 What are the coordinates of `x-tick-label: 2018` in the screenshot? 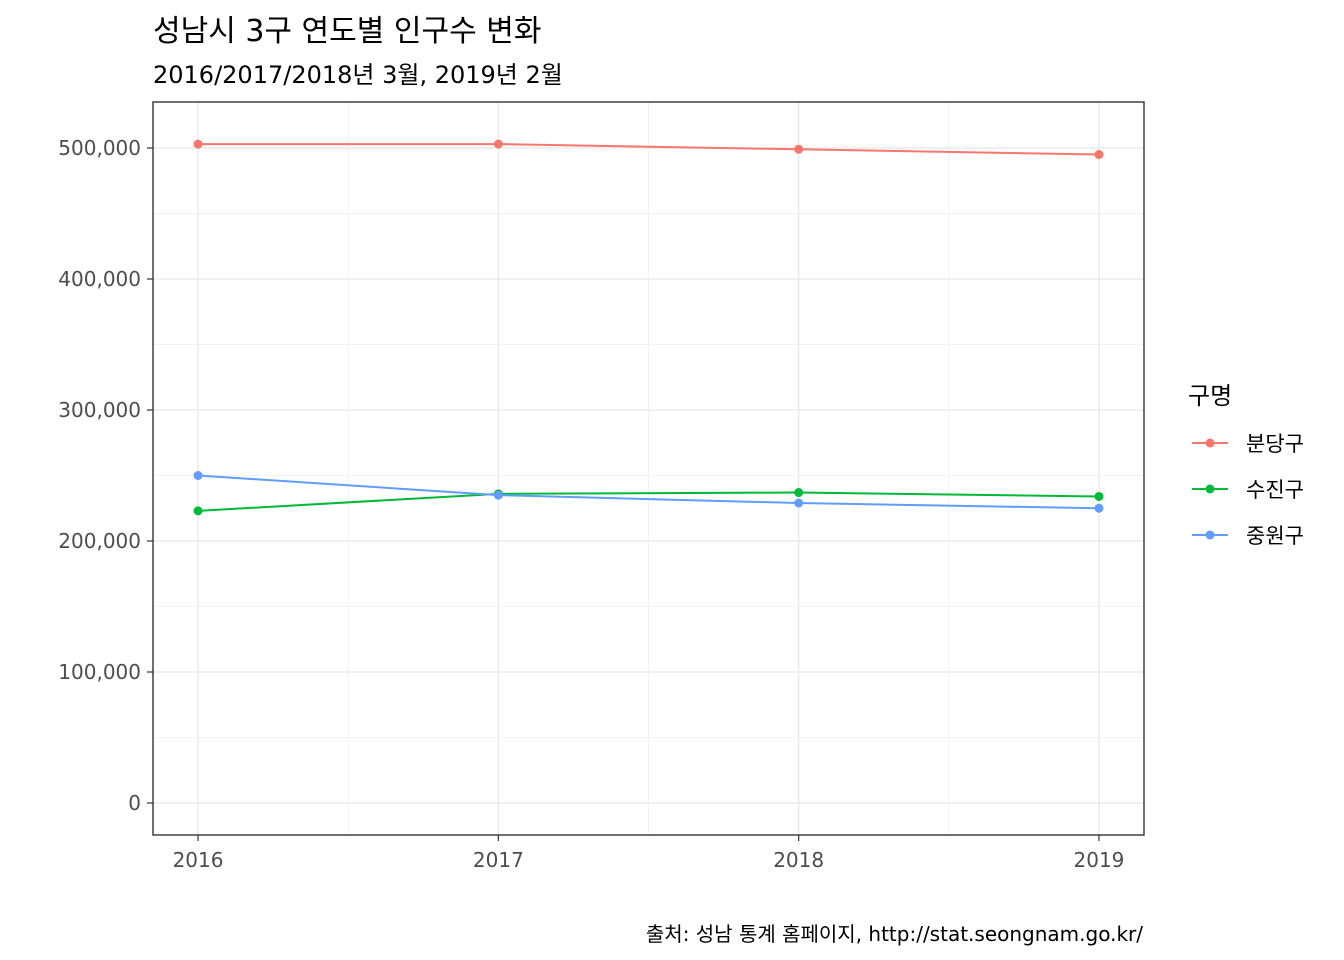 It's located at (798, 860).